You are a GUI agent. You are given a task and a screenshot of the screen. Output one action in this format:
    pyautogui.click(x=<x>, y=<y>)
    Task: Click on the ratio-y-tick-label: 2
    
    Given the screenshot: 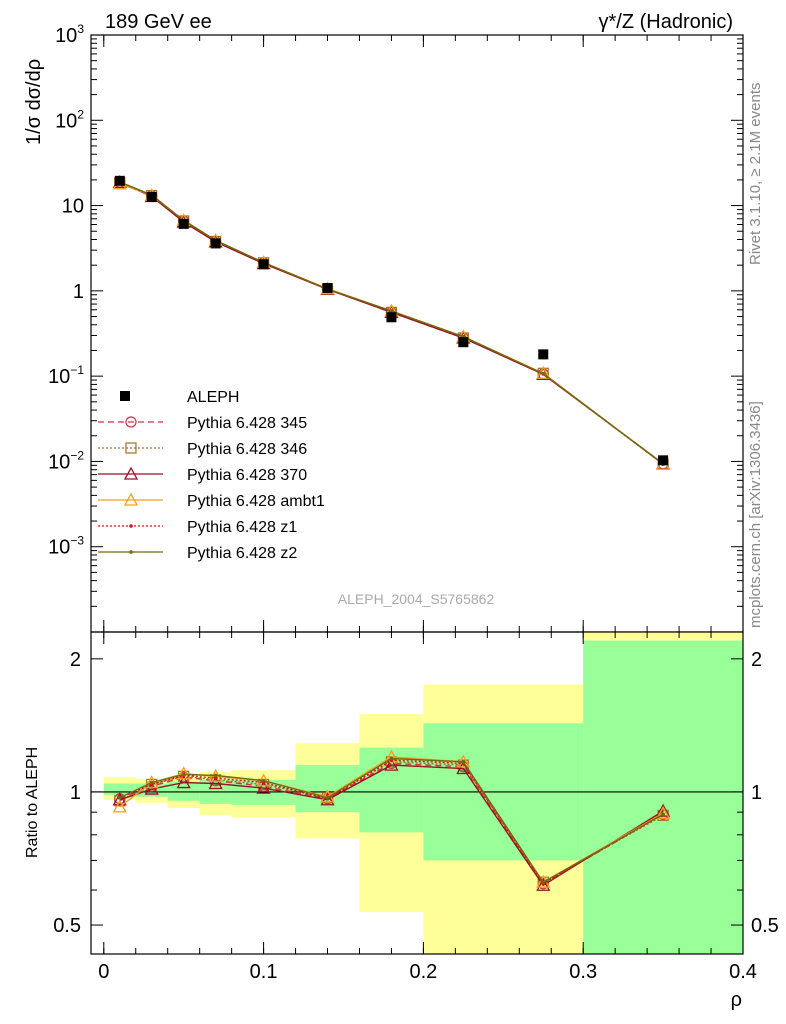 What is the action you would take?
    pyautogui.click(x=75, y=660)
    